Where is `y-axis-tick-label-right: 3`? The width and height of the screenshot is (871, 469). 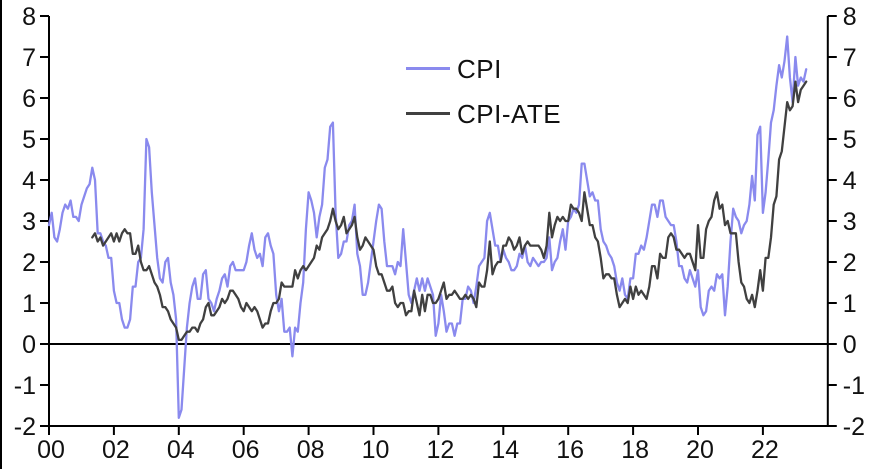 y-axis-tick-label-right: 3 is located at coordinates (850, 222).